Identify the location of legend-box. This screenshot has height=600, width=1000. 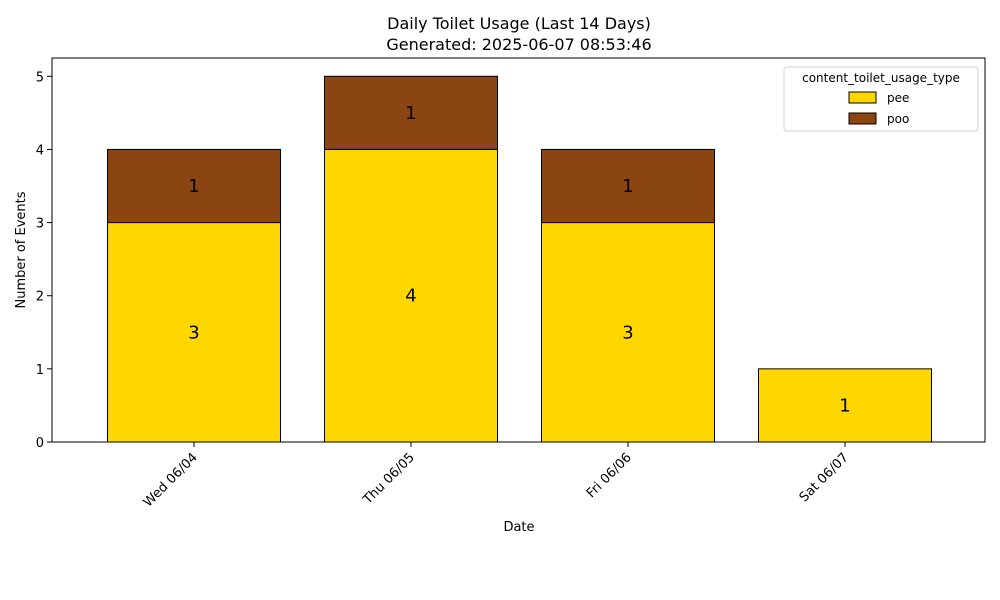
(881, 99).